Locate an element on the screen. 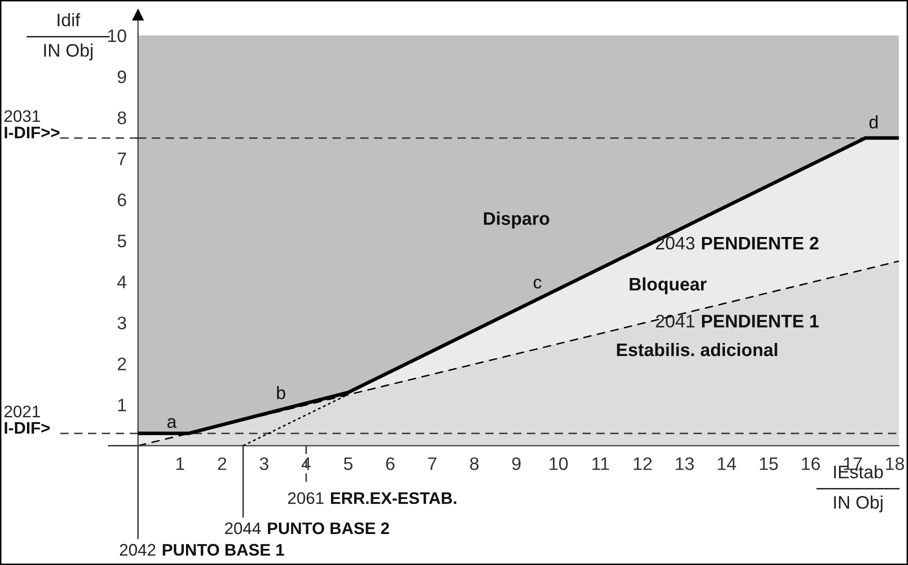 This screenshot has width=908, height=565. x-tick-label: 11 is located at coordinates (600, 464).